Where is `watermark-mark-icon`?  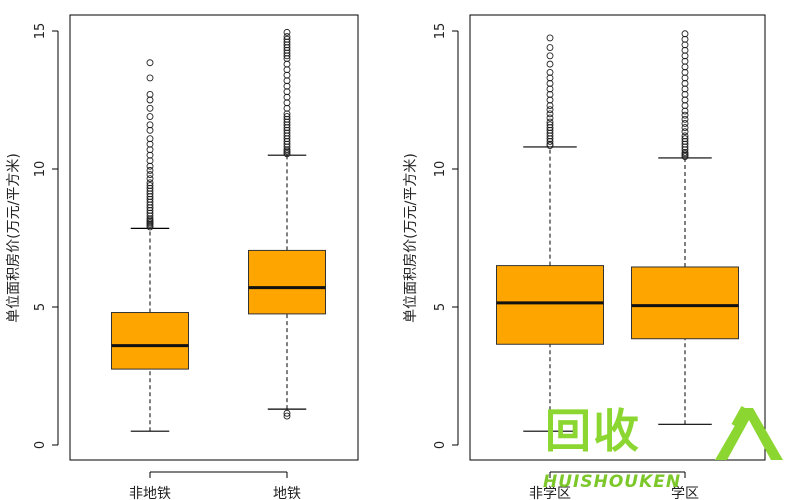 watermark-mark-icon is located at coordinates (749, 433).